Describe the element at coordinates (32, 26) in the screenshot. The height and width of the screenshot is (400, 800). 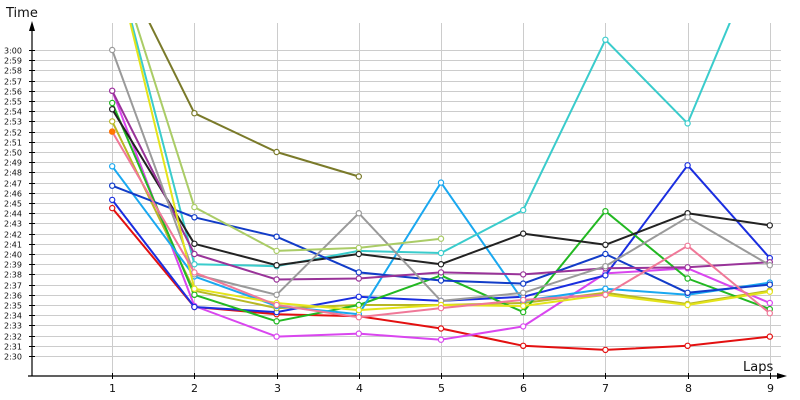
I see `y-axis-arrow` at that location.